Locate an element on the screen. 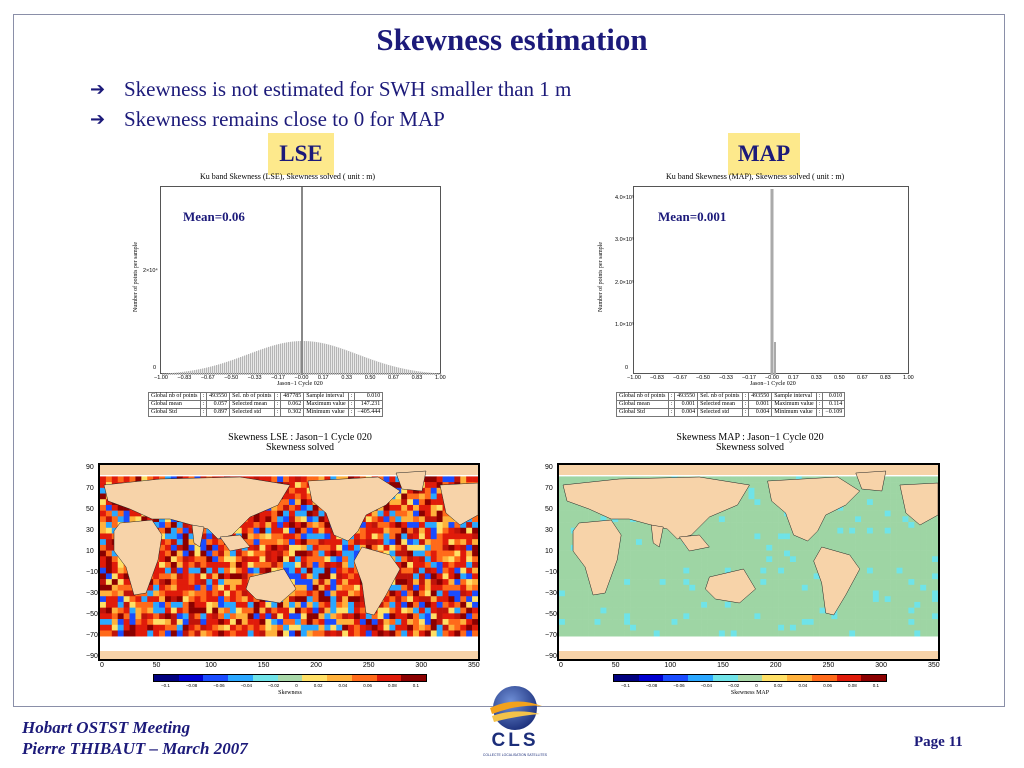  stats-cell: Global nb of points is located at coordinates (642, 396).